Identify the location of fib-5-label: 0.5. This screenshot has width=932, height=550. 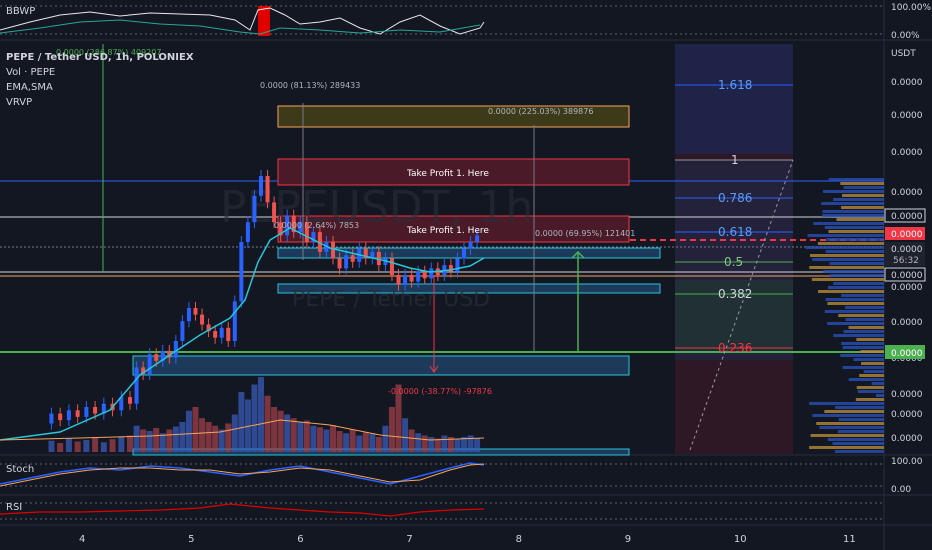
(733, 262).